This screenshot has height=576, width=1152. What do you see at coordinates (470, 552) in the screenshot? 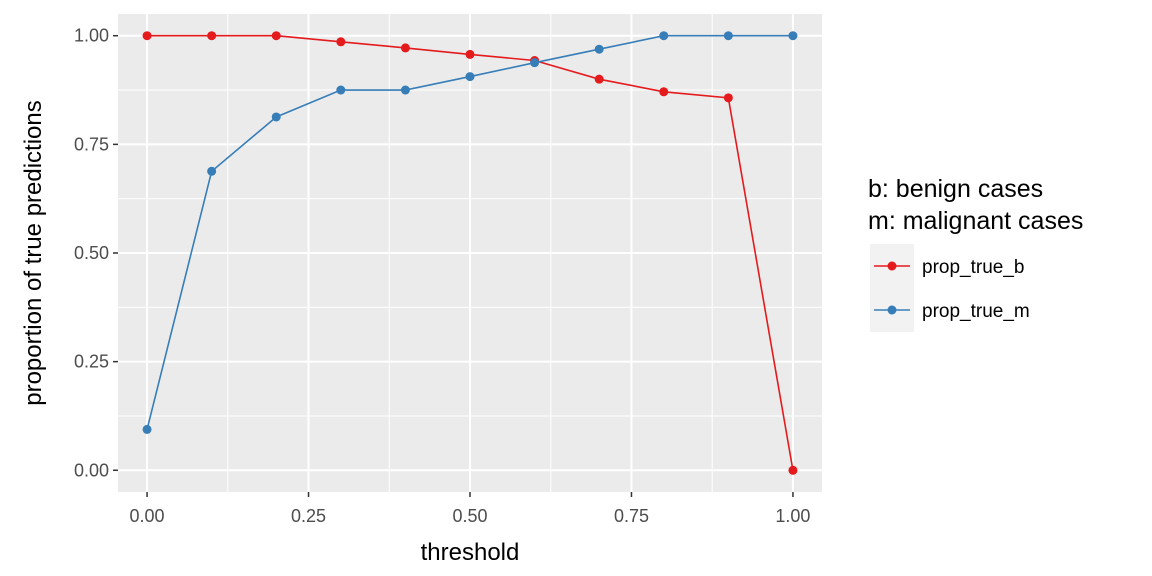
I see `x-axis-title: threshold` at bounding box center [470, 552].